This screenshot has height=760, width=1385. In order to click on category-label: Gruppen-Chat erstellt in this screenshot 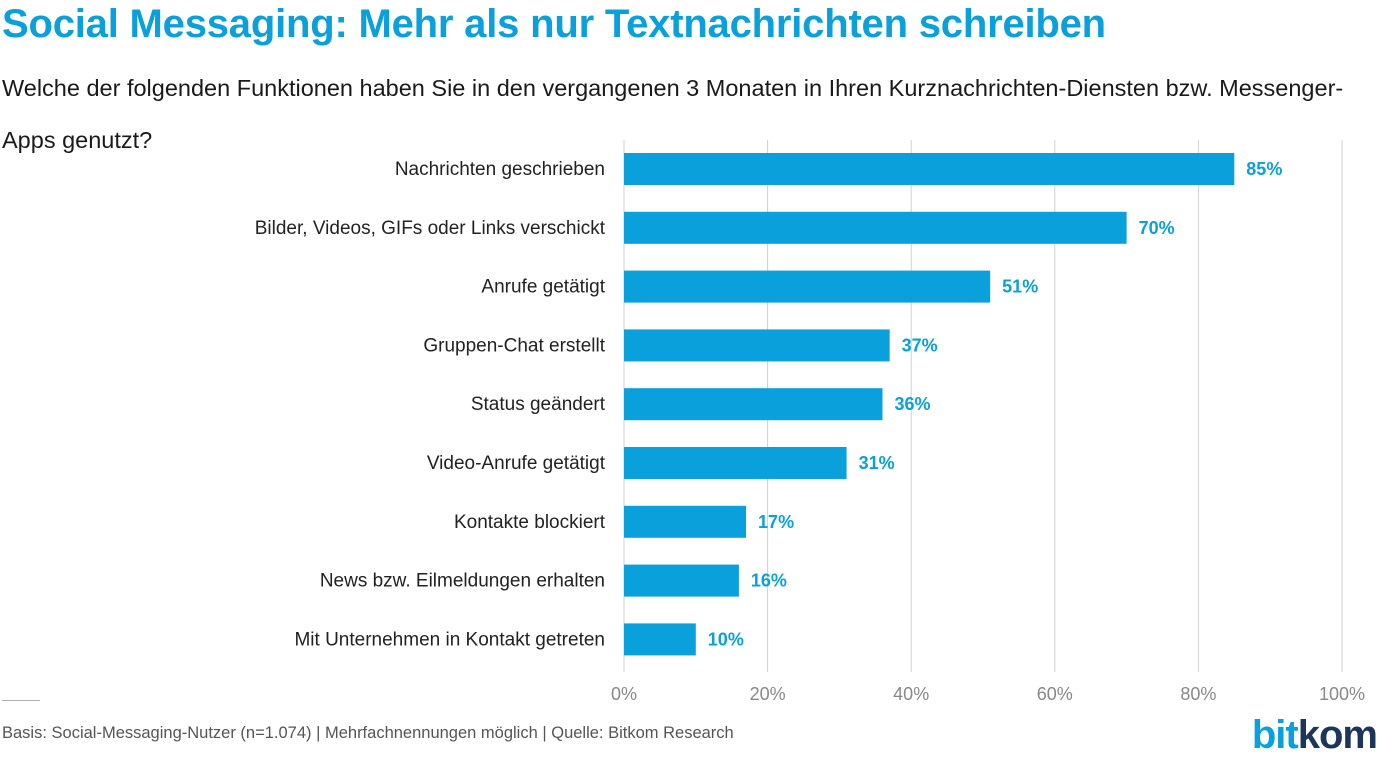, I will do `click(514, 345)`.